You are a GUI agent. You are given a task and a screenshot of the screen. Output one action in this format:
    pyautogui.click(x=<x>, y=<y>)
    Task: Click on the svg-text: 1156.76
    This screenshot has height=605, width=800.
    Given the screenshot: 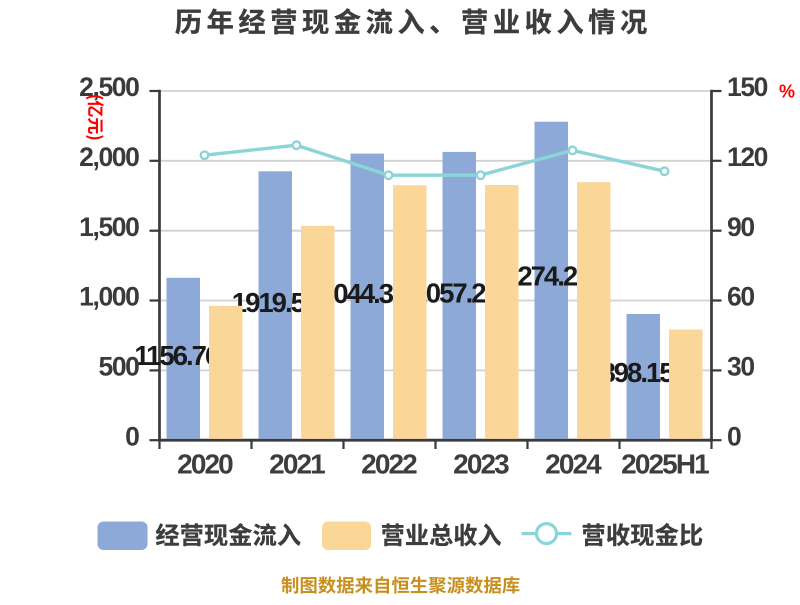 What is the action you would take?
    pyautogui.click(x=177, y=355)
    